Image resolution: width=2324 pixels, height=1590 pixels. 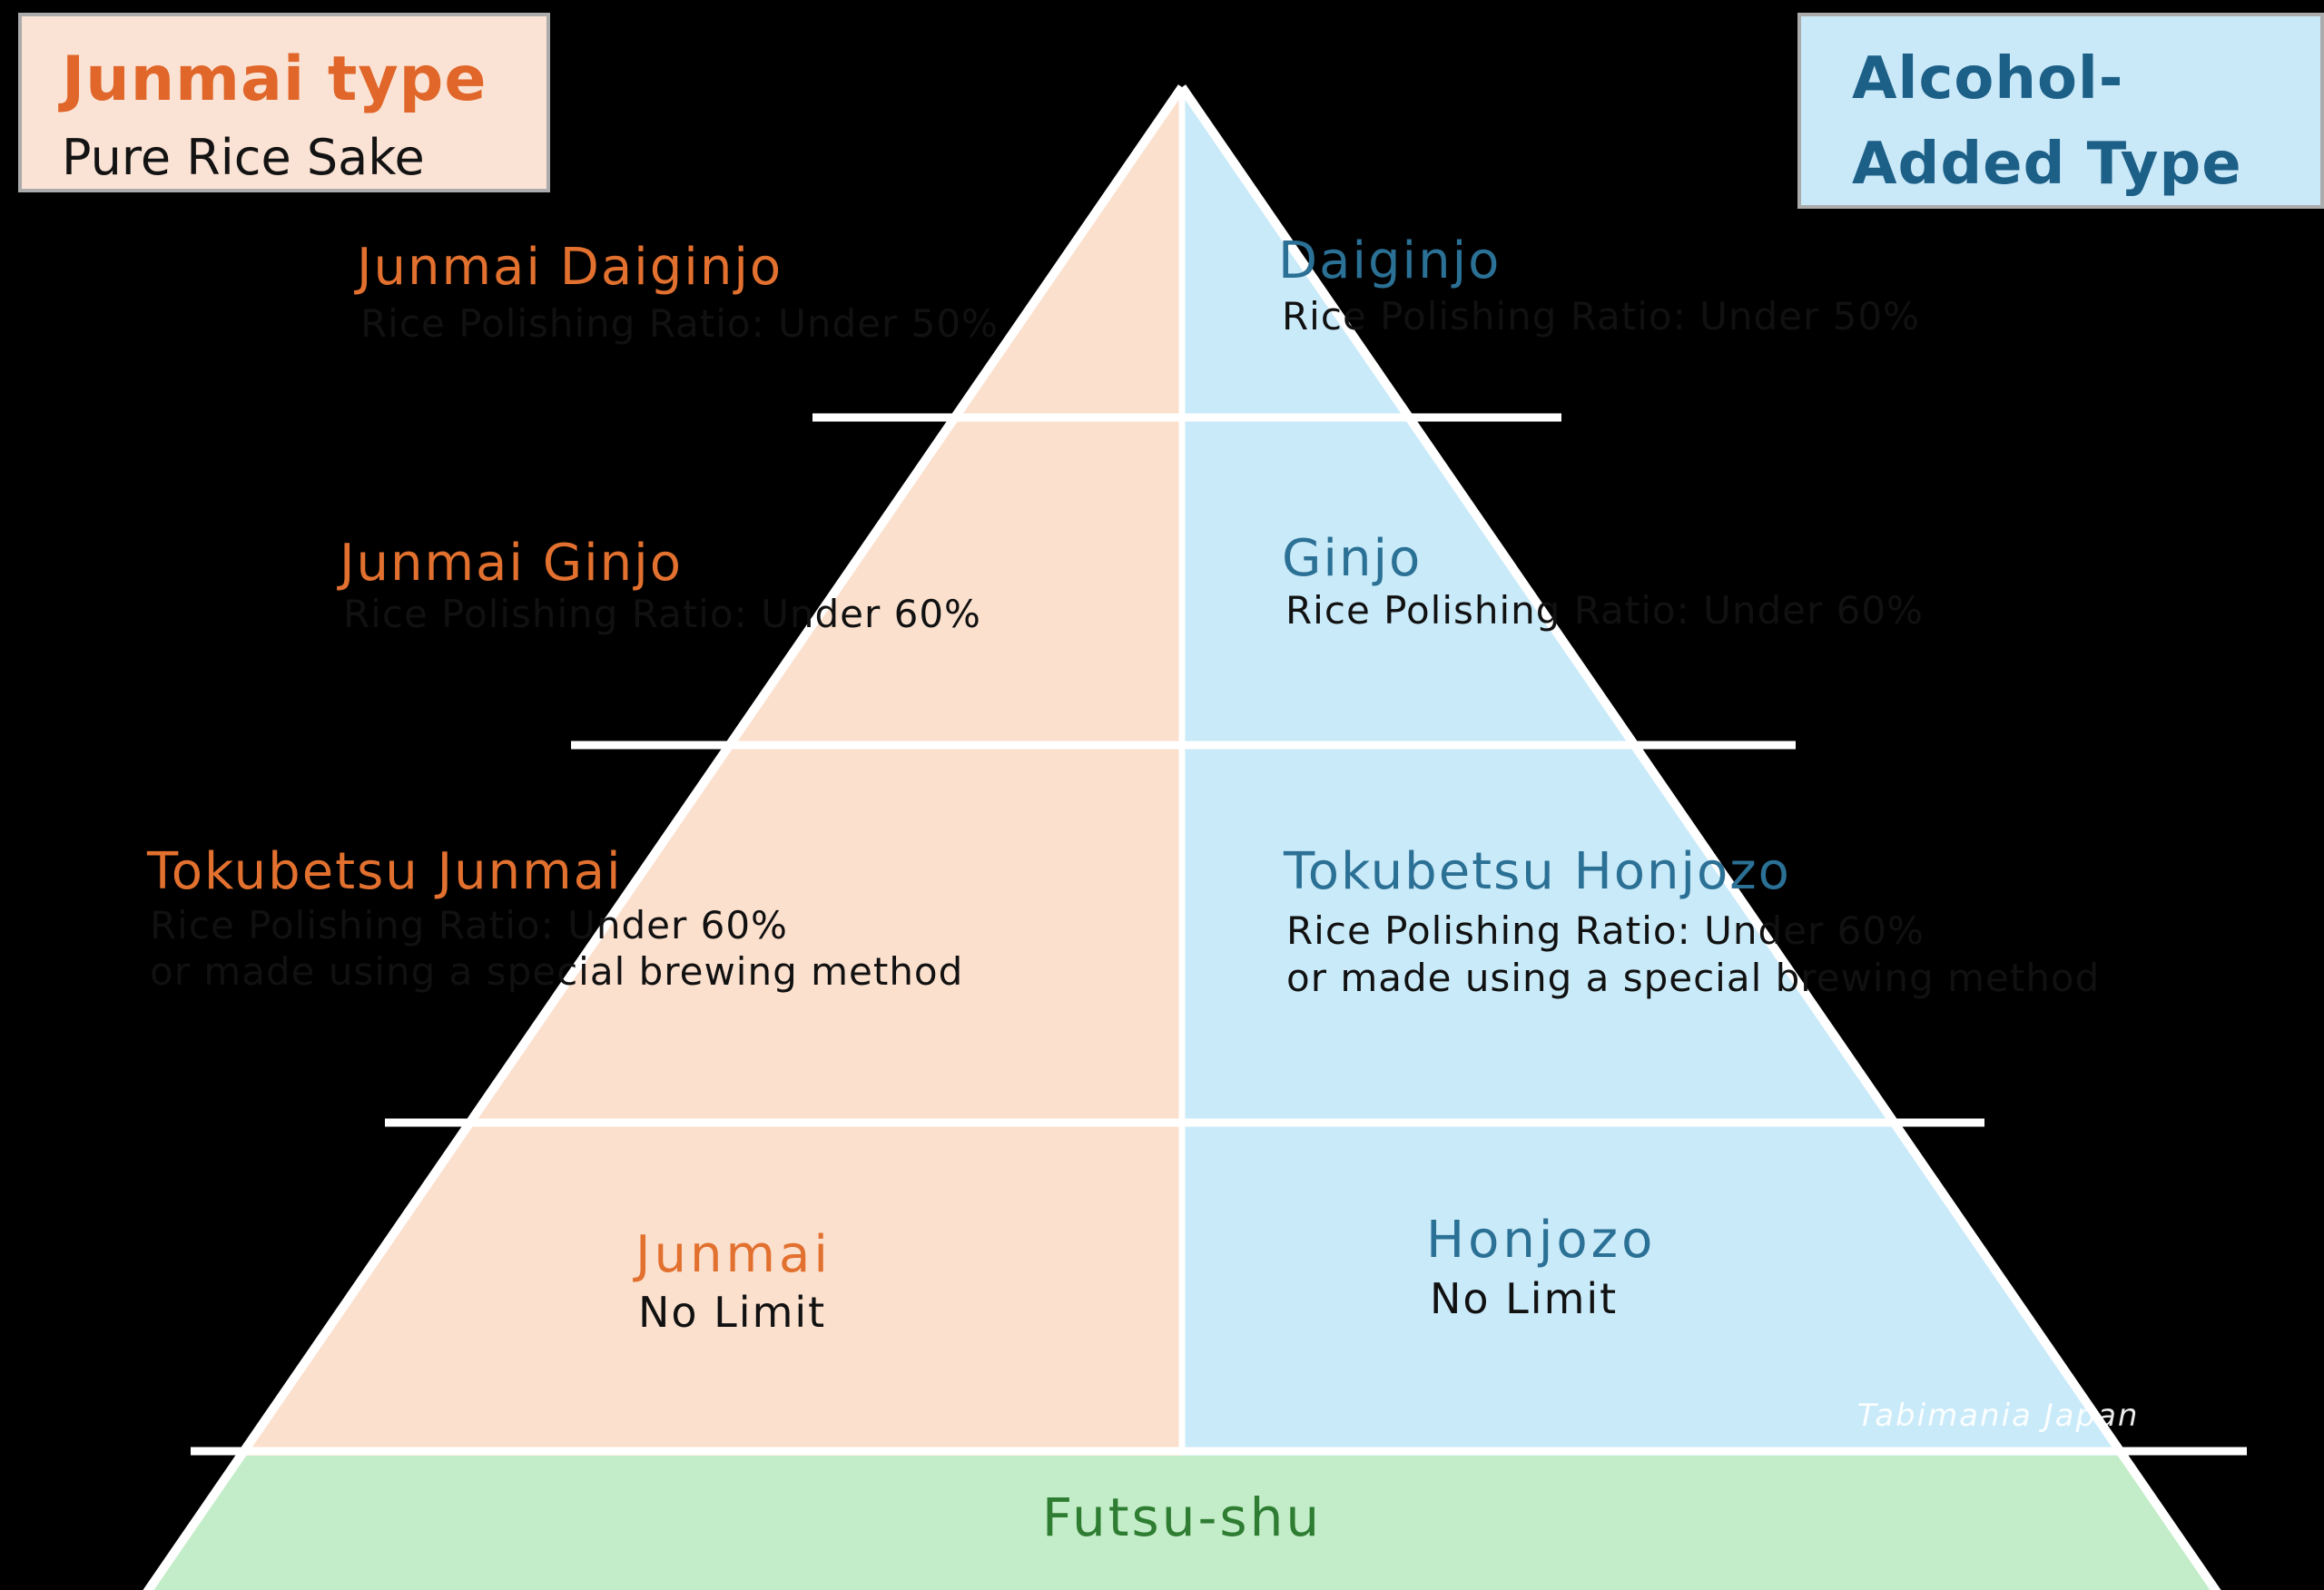 I want to click on label-junmai-ginjo: Junmai Ginjo, so click(x=511, y=563).